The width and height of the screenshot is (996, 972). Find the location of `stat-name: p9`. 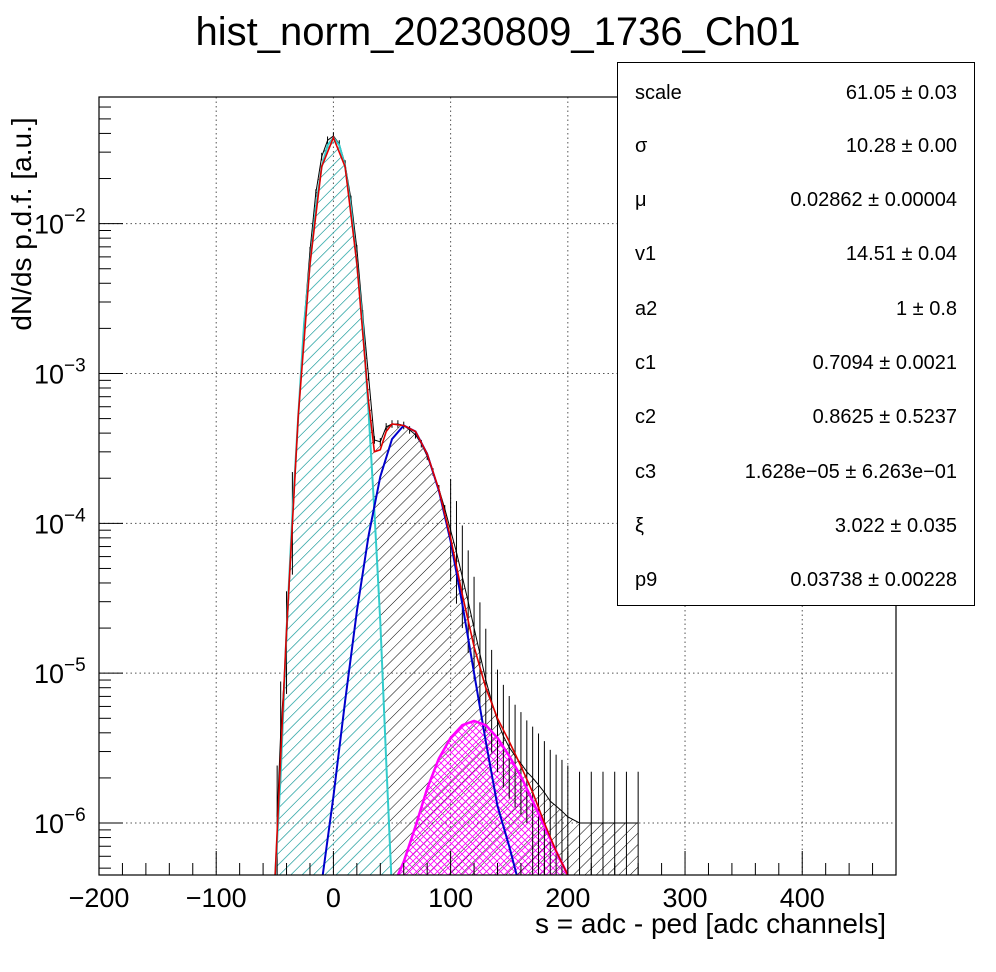

stat-name: p9 is located at coordinates (646, 580).